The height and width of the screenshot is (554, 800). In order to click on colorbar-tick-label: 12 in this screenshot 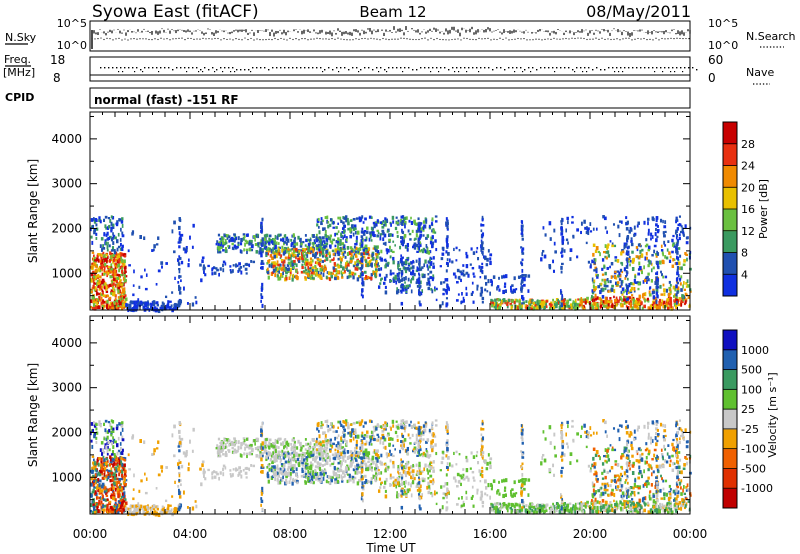, I will do `click(748, 231)`.